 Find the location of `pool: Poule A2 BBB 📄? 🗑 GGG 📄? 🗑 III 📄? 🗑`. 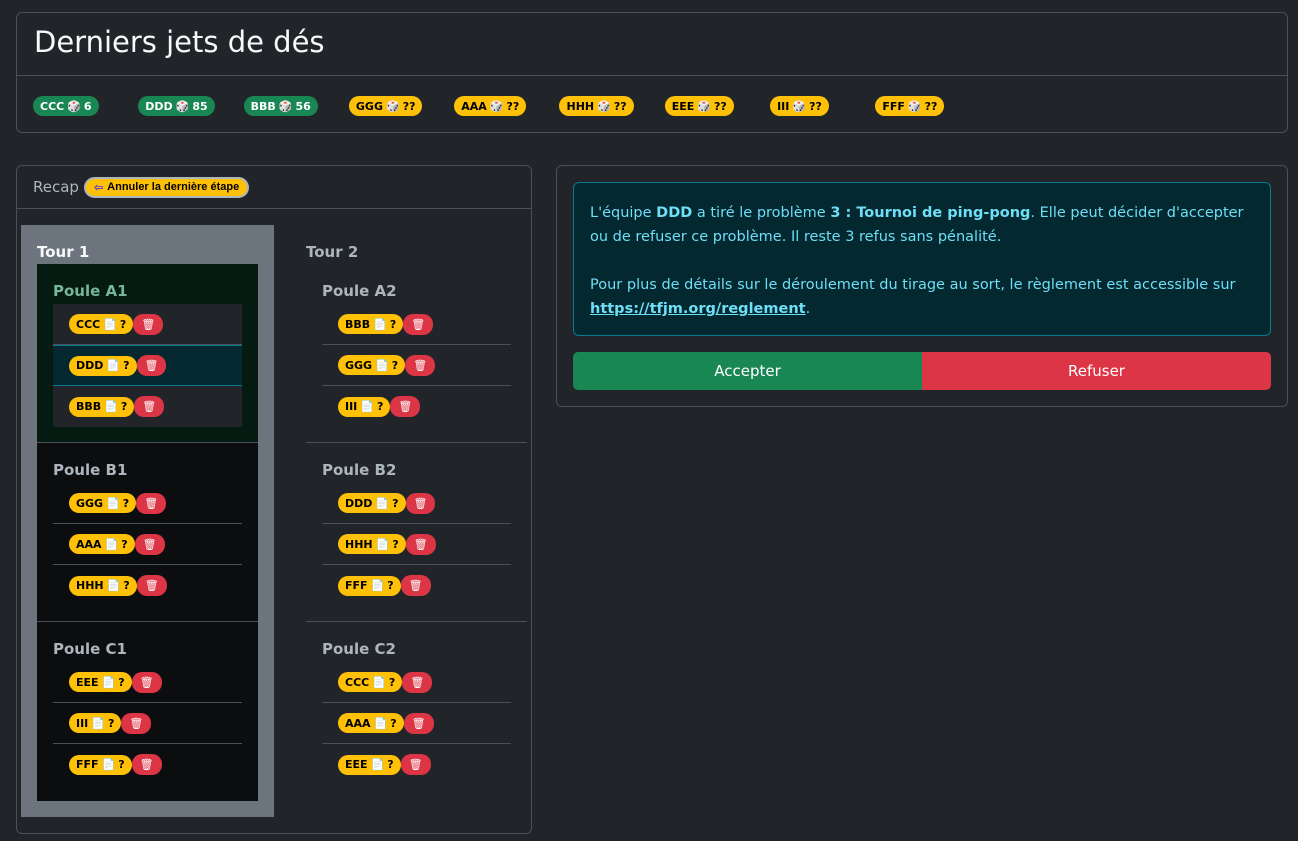

pool: Poule A2 BBB 📄? 🗑 GGG 📄? 🗑 III 📄? 🗑 is located at coordinates (416, 353).